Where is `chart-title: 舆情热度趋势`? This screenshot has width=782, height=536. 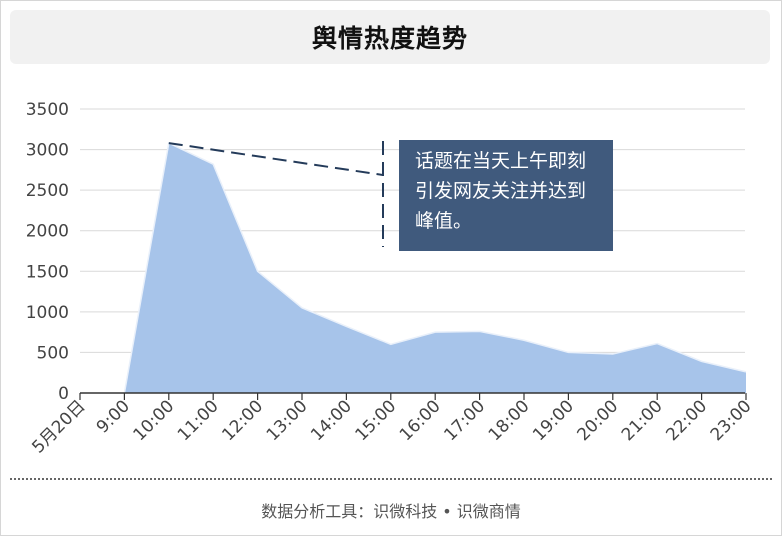 chart-title: 舆情热度趋势 is located at coordinates (389, 38).